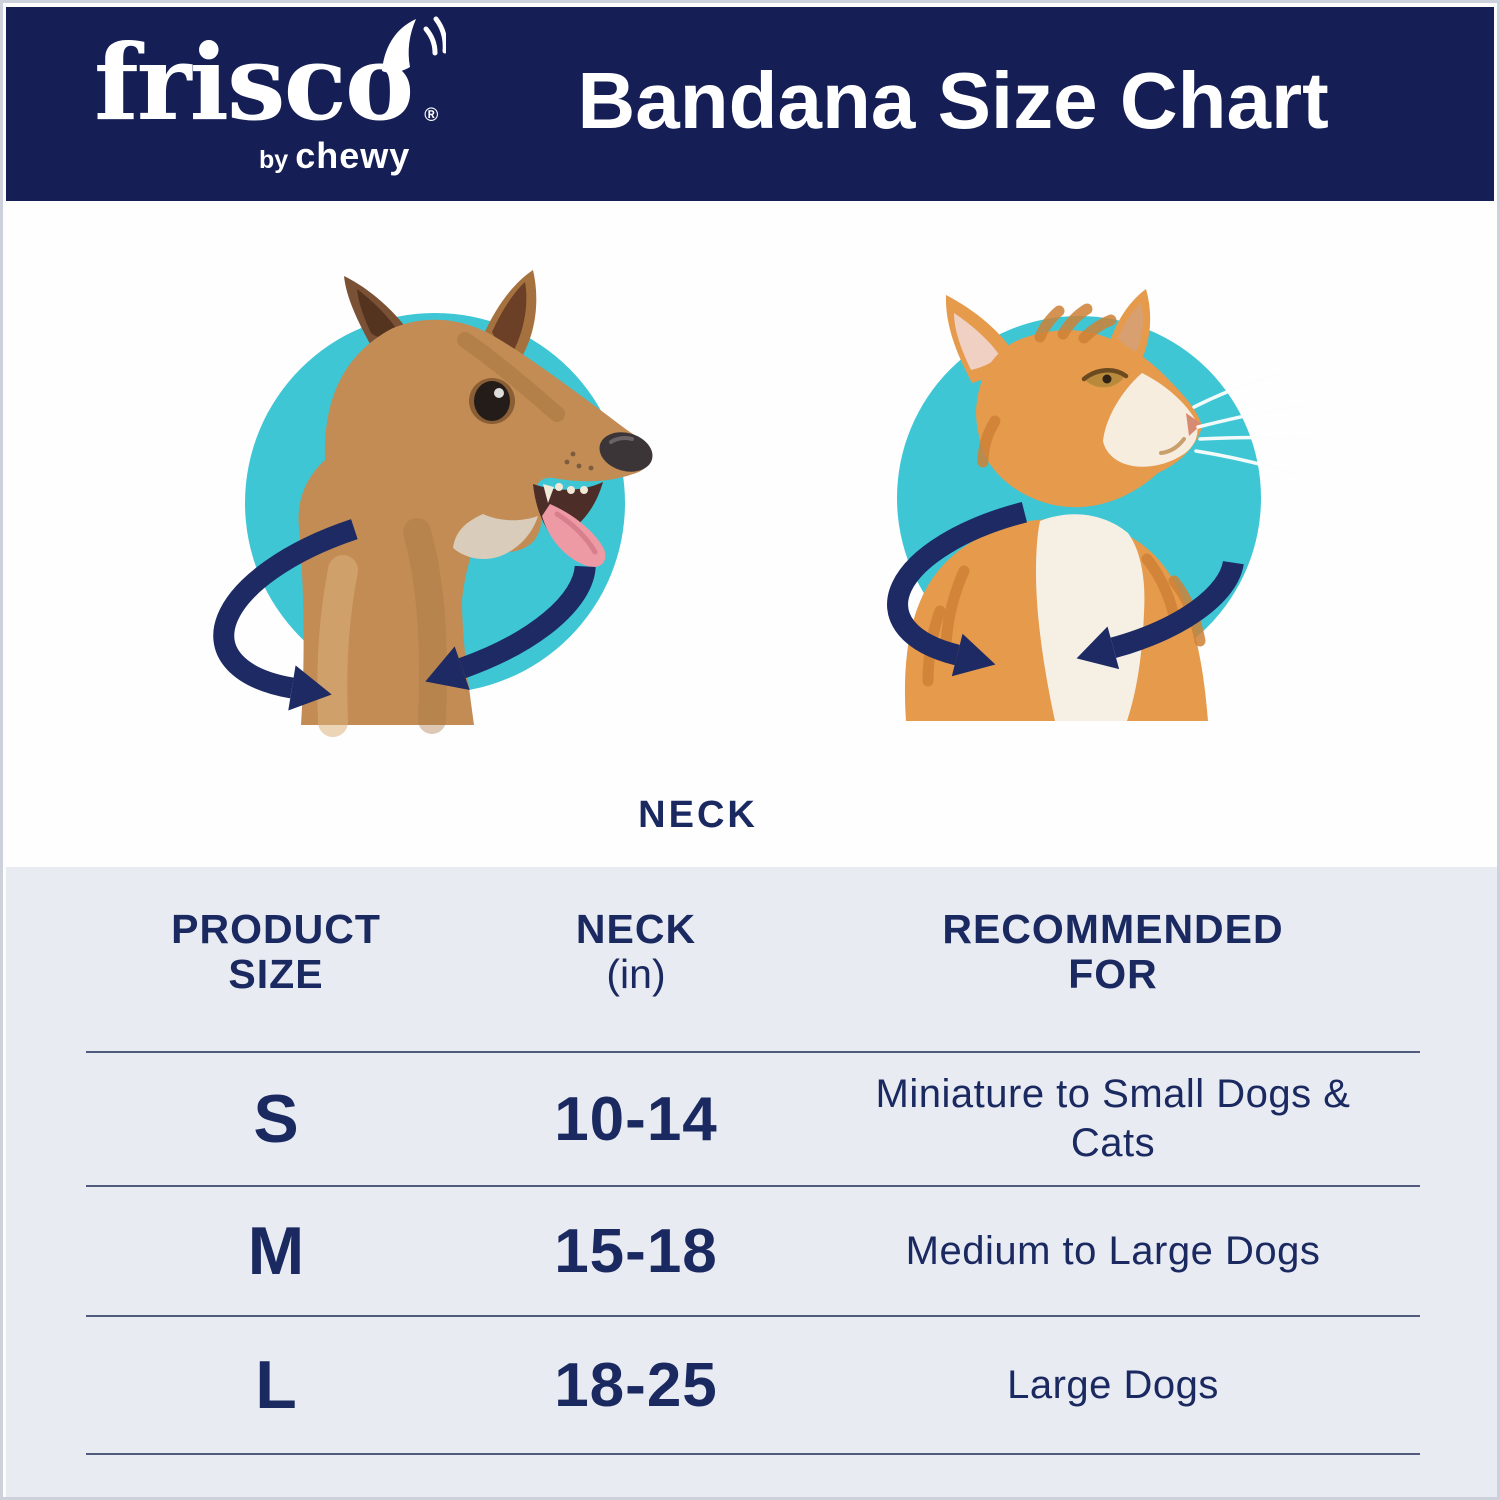  What do you see at coordinates (276, 974) in the screenshot?
I see `header-line: SIZE` at bounding box center [276, 974].